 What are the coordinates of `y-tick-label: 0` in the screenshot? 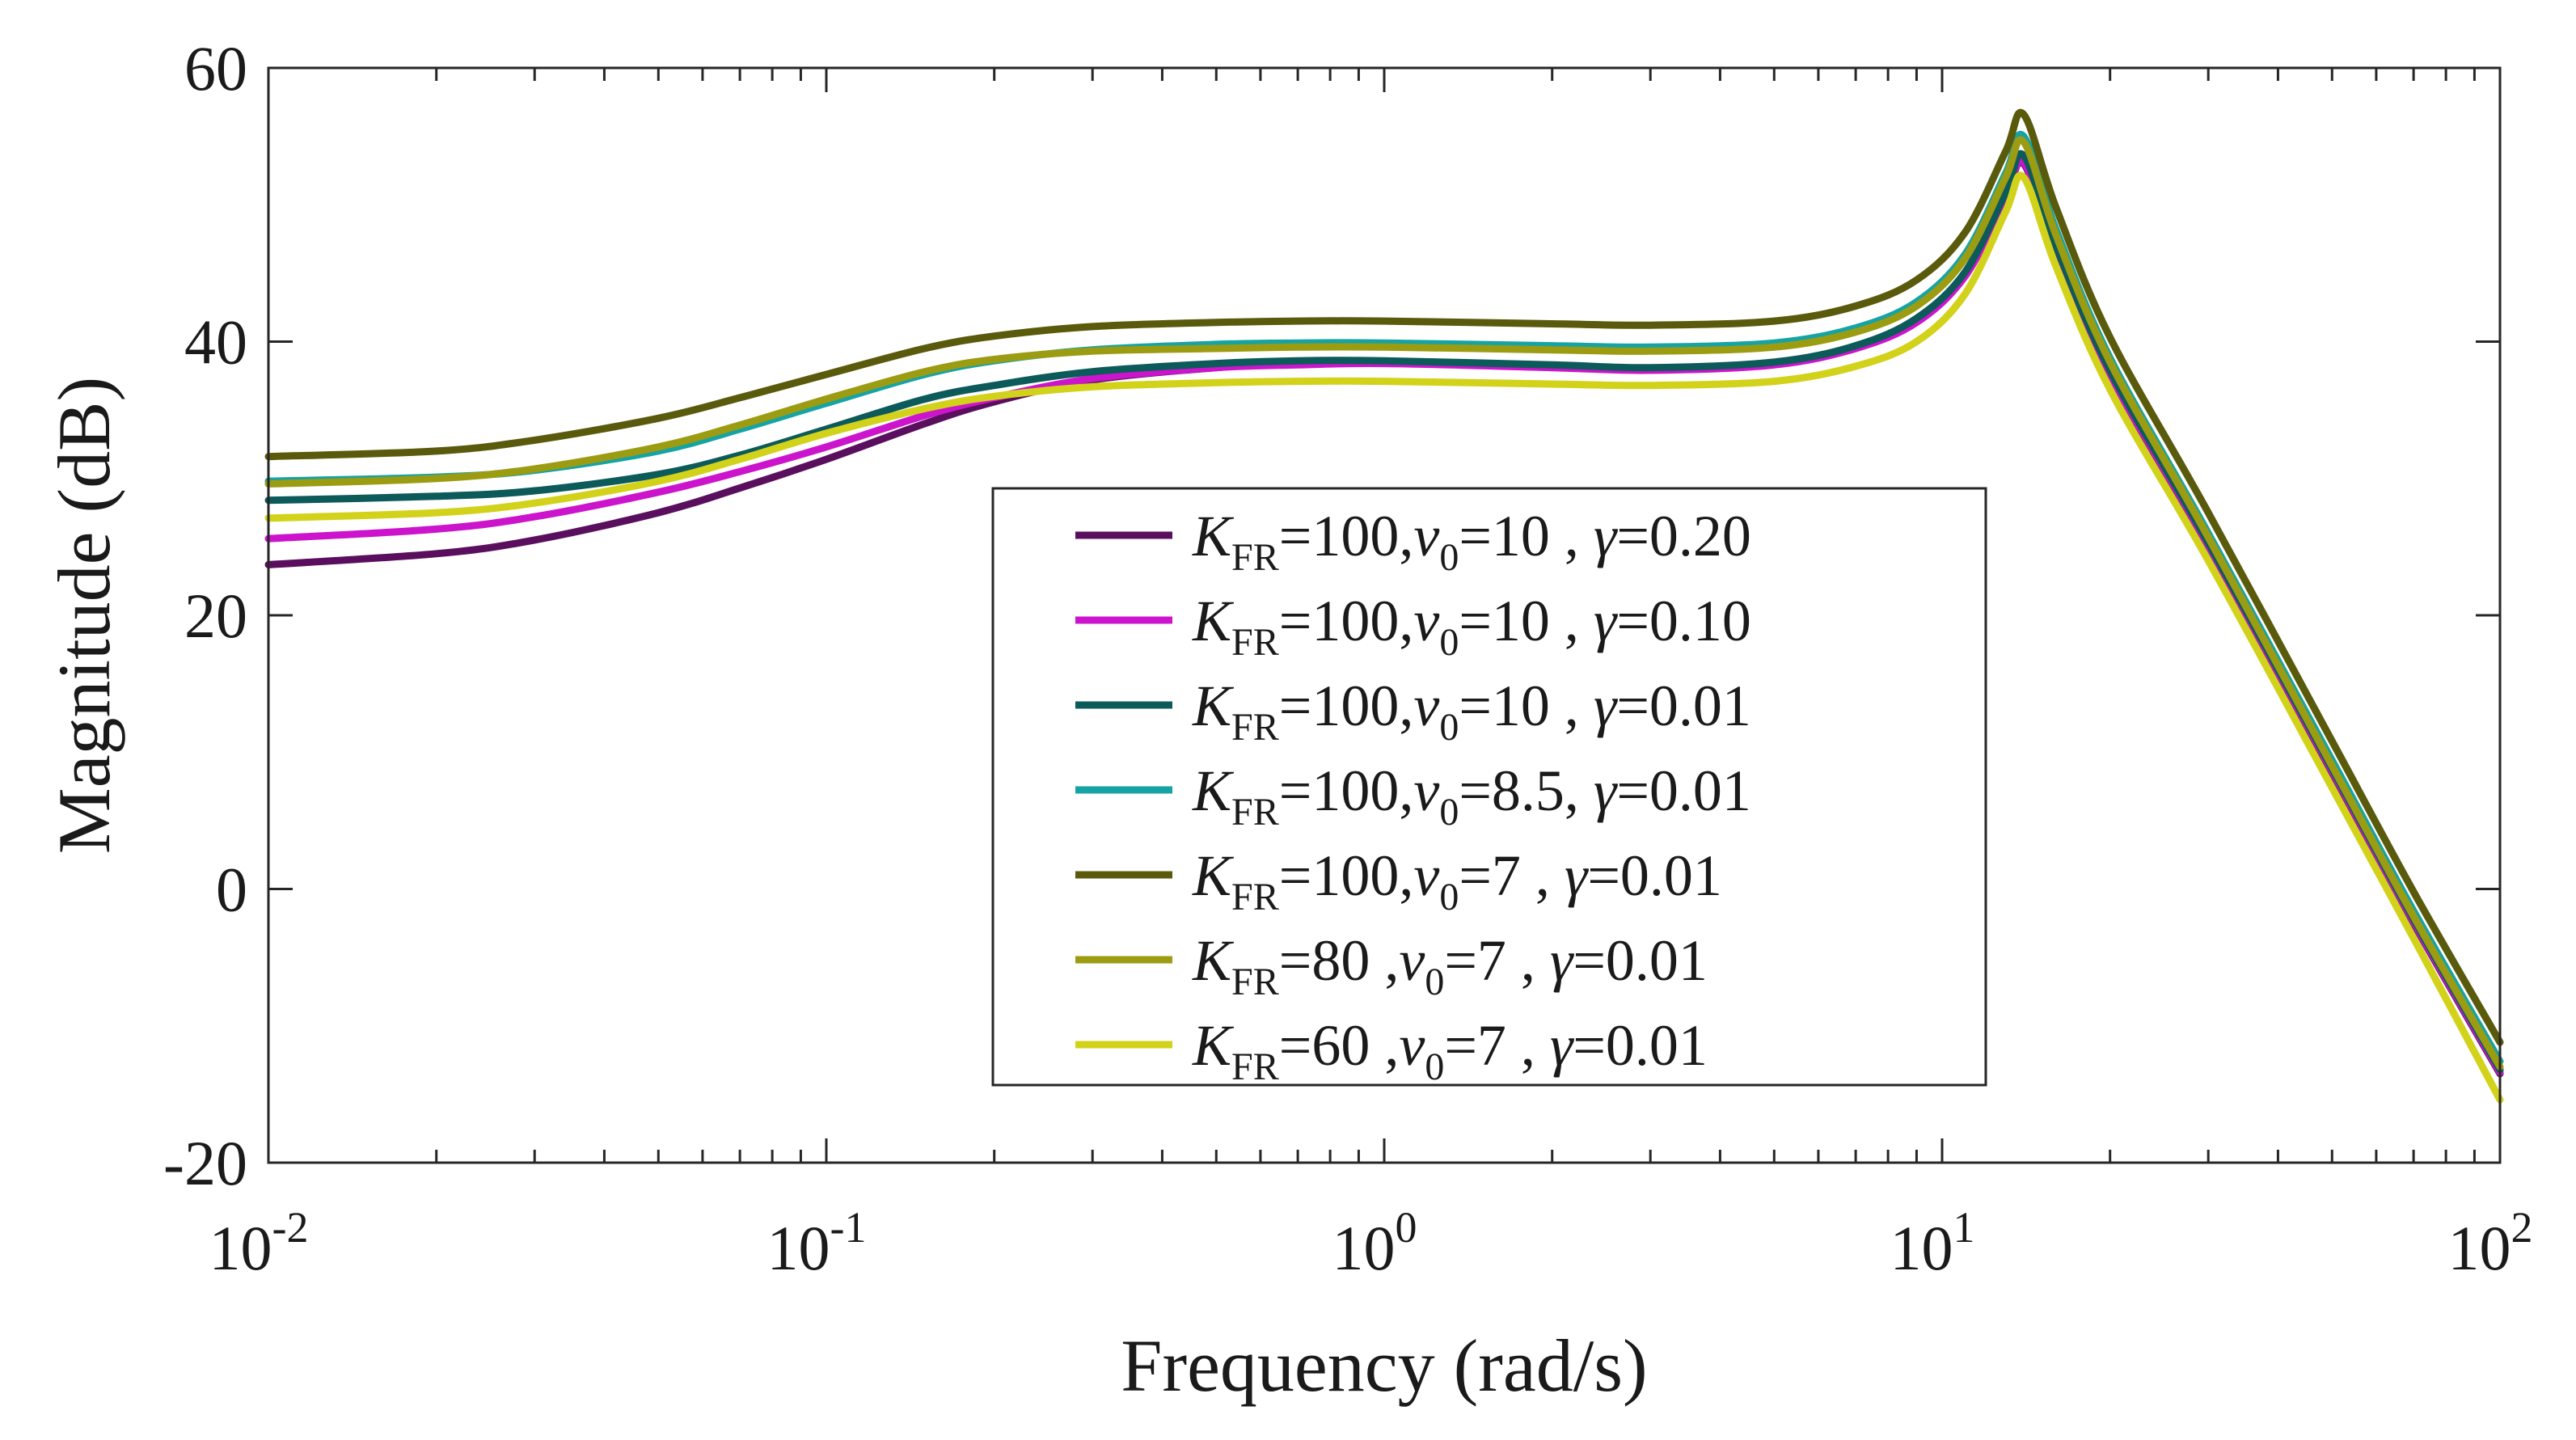 It's located at (231, 890).